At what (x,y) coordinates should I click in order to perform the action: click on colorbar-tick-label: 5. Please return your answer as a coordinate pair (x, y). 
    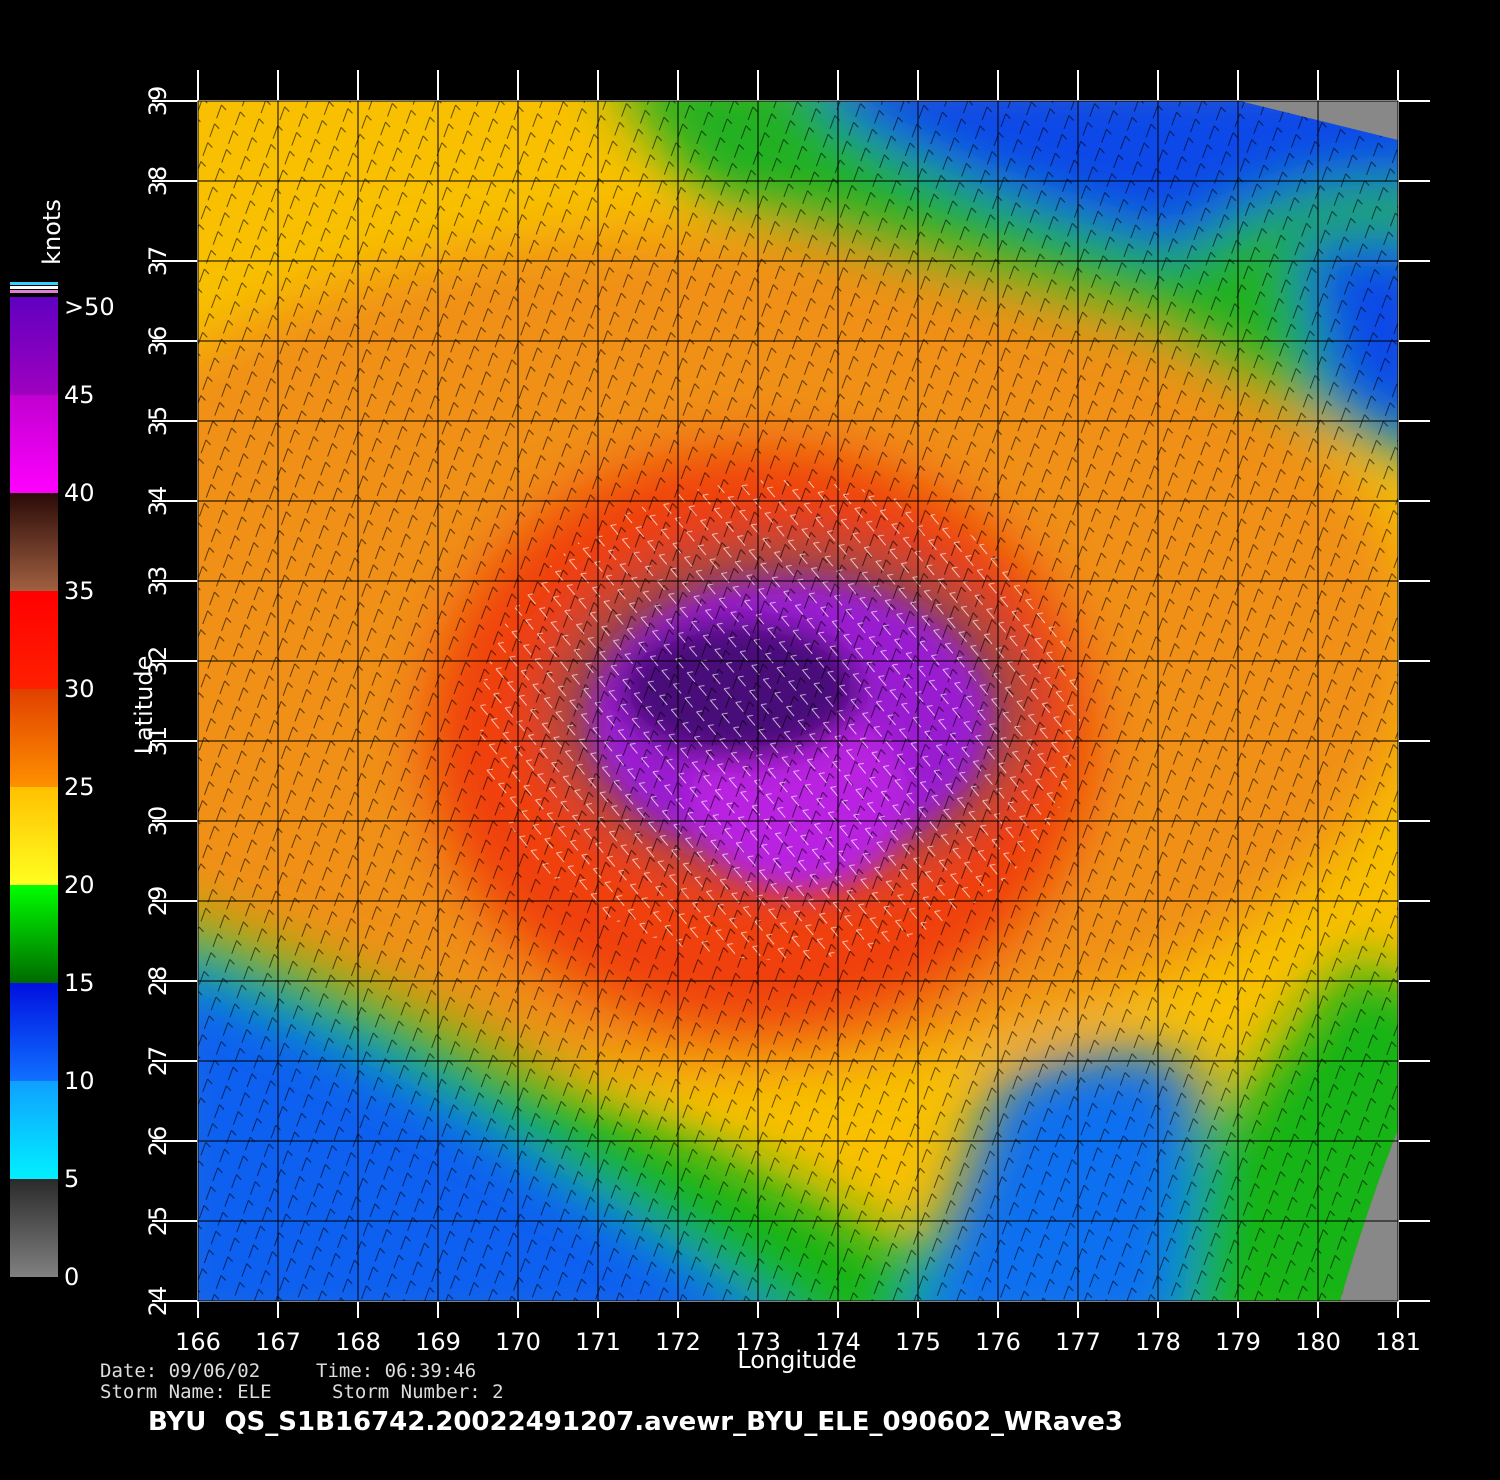
    Looking at the image, I should click on (71, 1179).